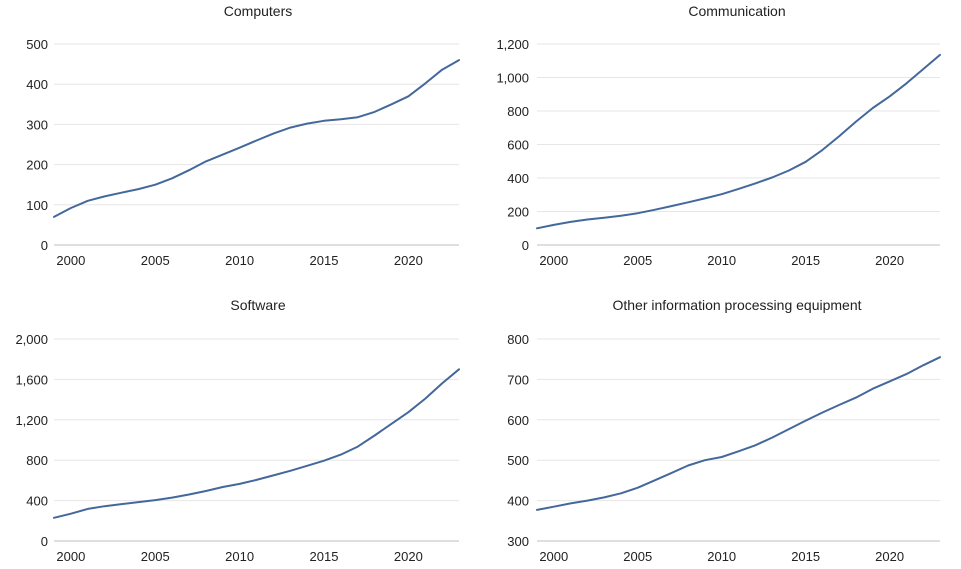  What do you see at coordinates (257, 305) in the screenshot?
I see `chart-title: Software` at bounding box center [257, 305].